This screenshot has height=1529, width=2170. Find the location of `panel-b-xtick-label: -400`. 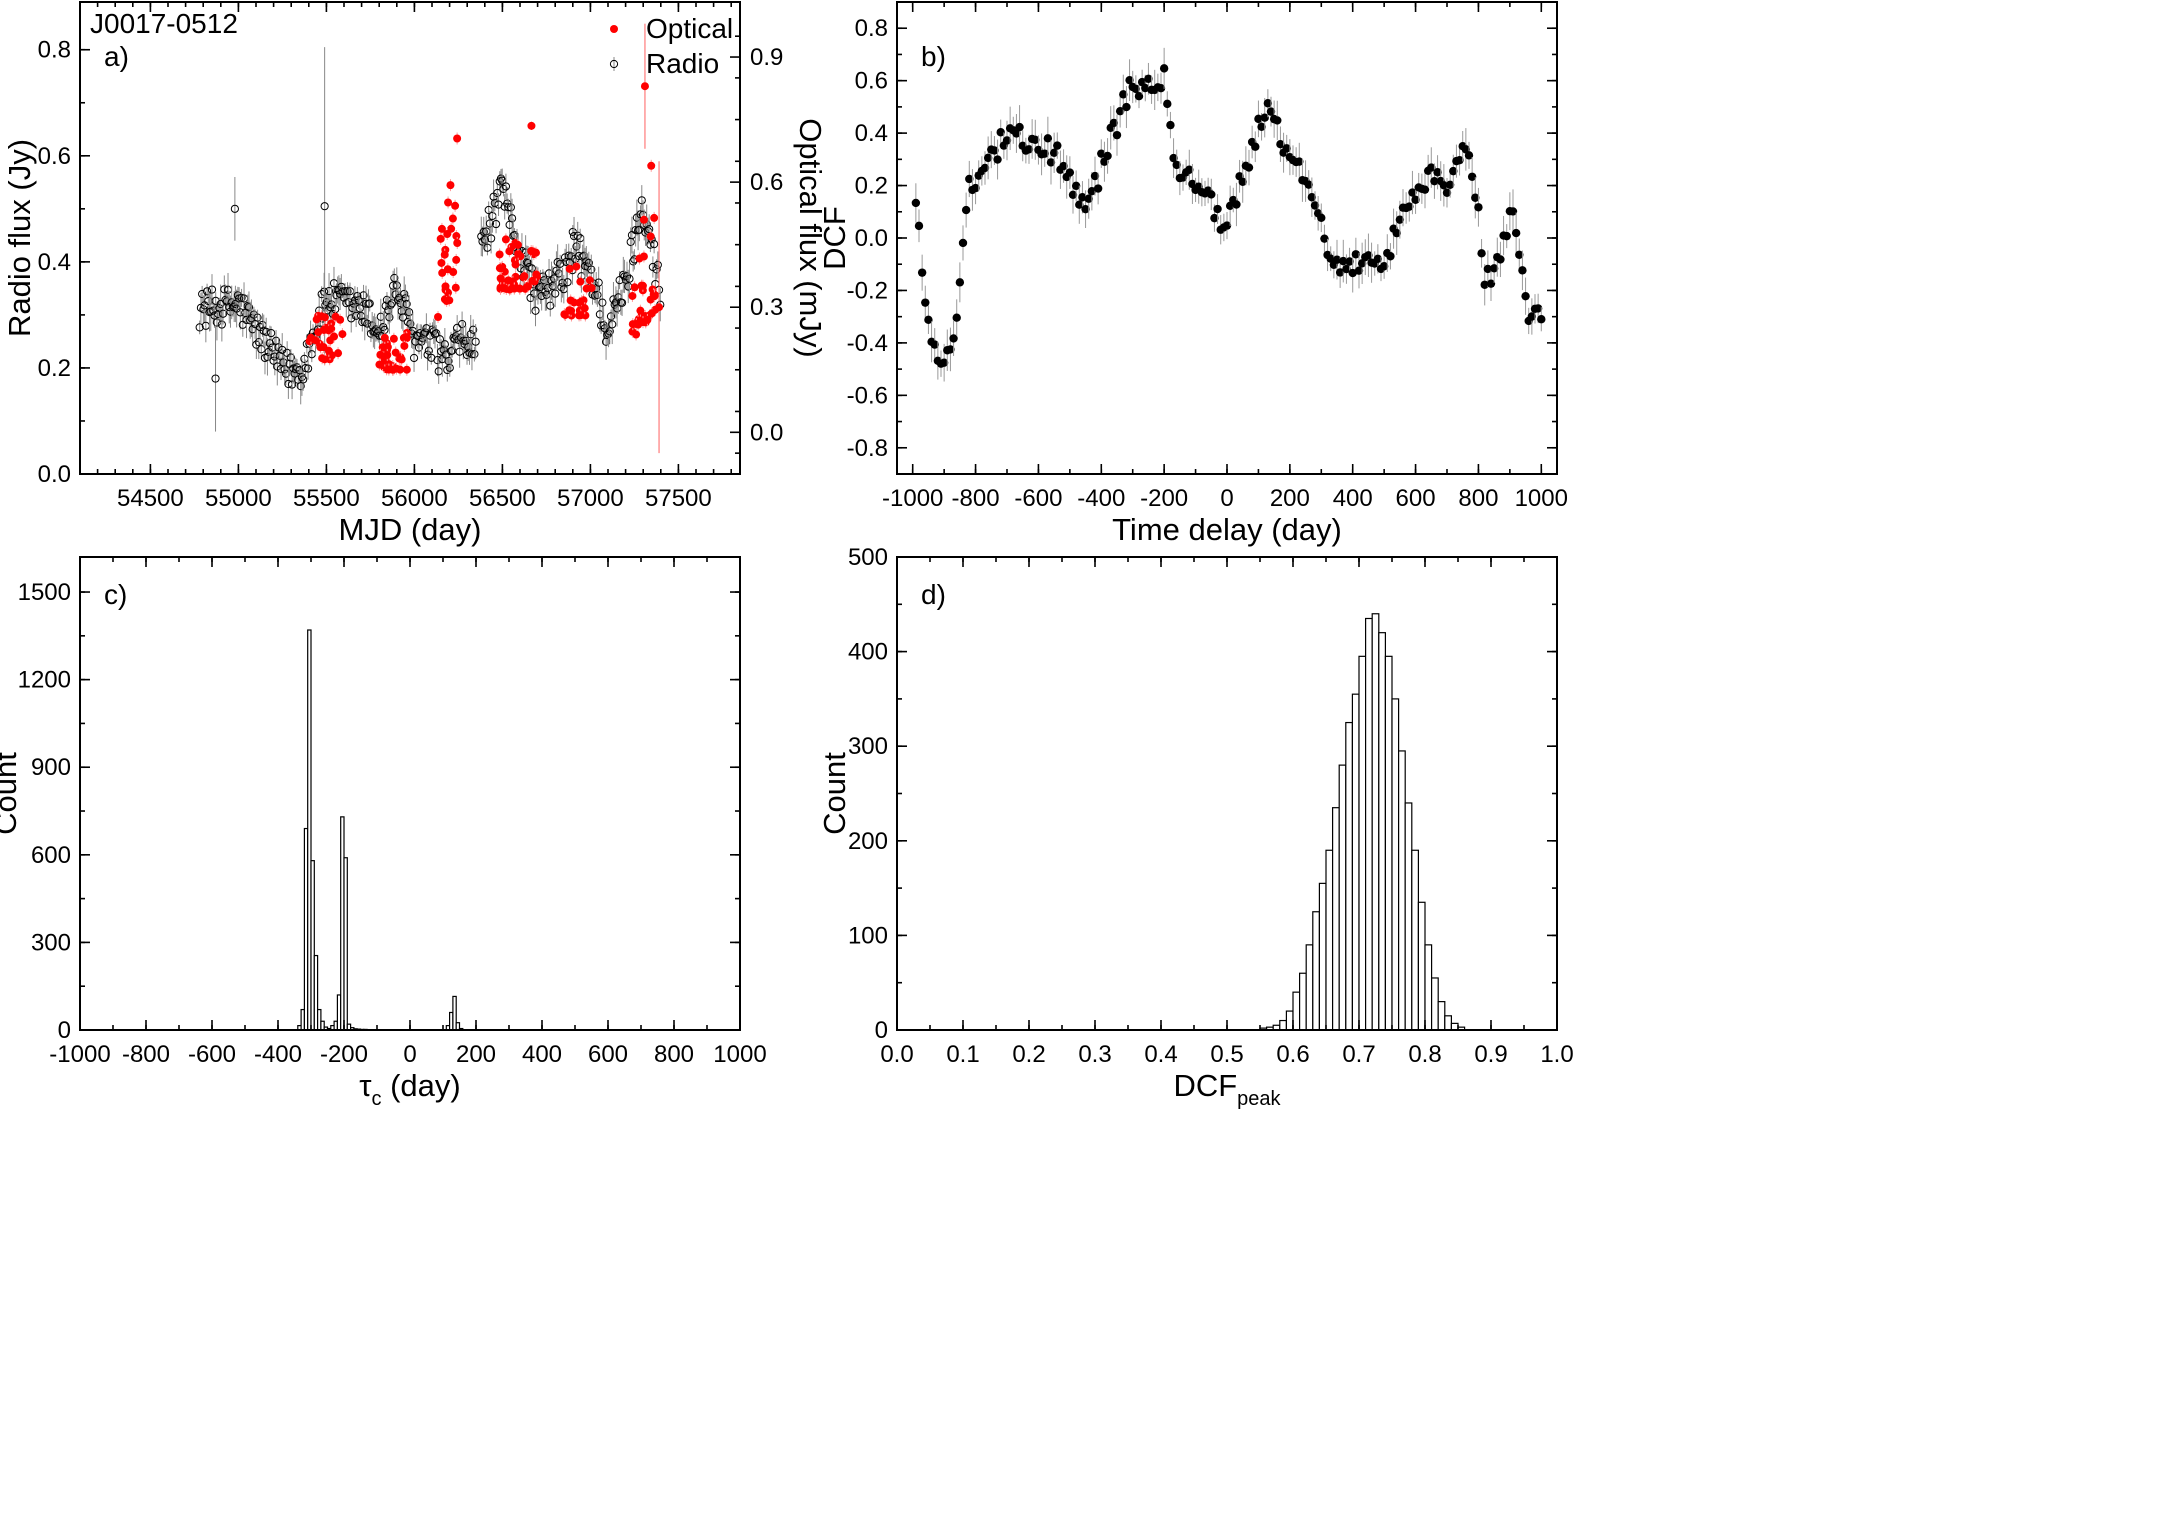

panel-b-xtick-label: -400 is located at coordinates (1101, 498).